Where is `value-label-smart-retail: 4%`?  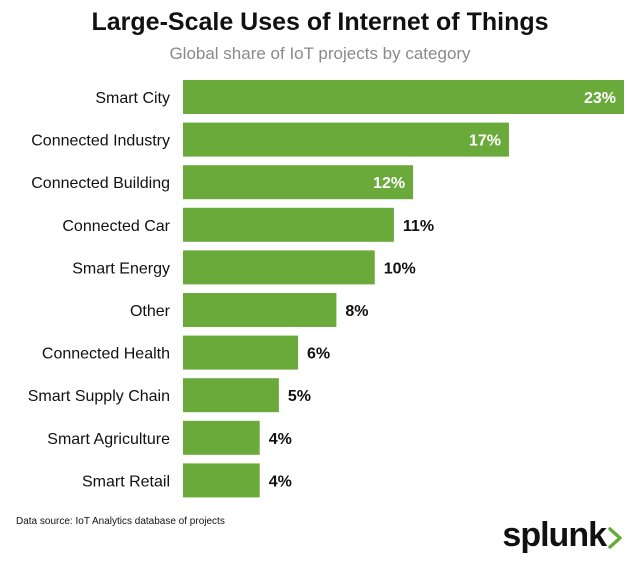 value-label-smart-retail: 4% is located at coordinates (280, 481).